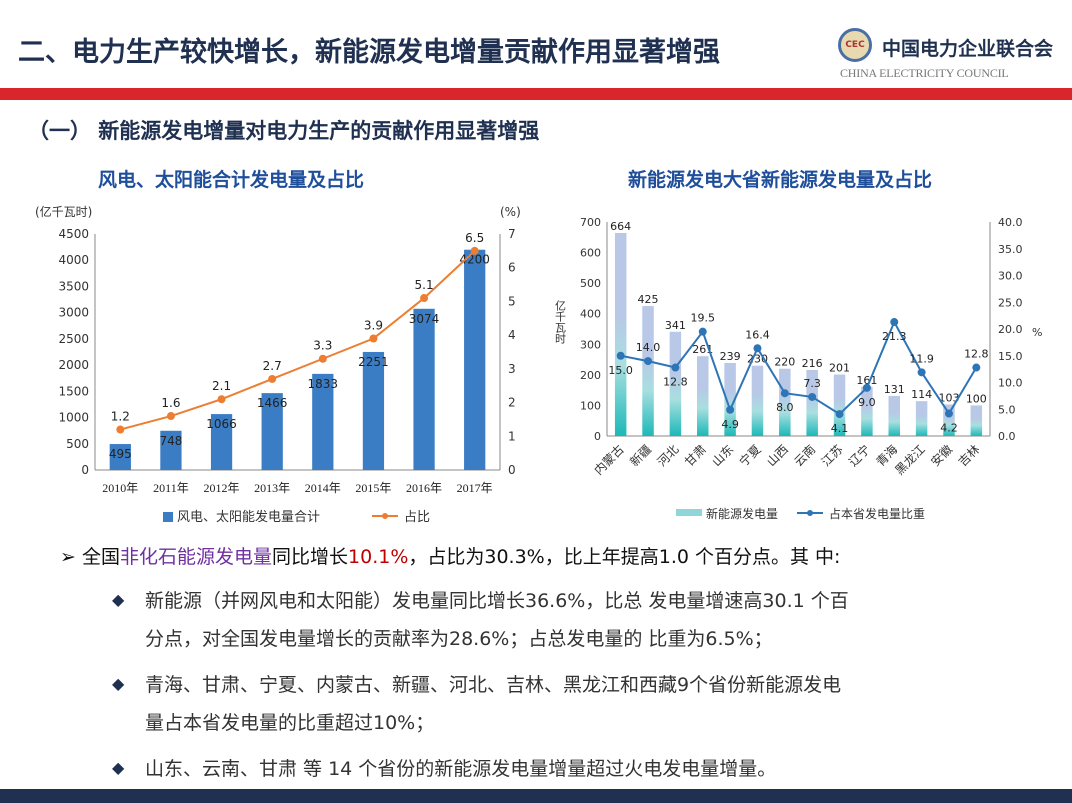 The height and width of the screenshot is (803, 1072). What do you see at coordinates (722, 455) in the screenshot?
I see `x-tick-label: 山东` at bounding box center [722, 455].